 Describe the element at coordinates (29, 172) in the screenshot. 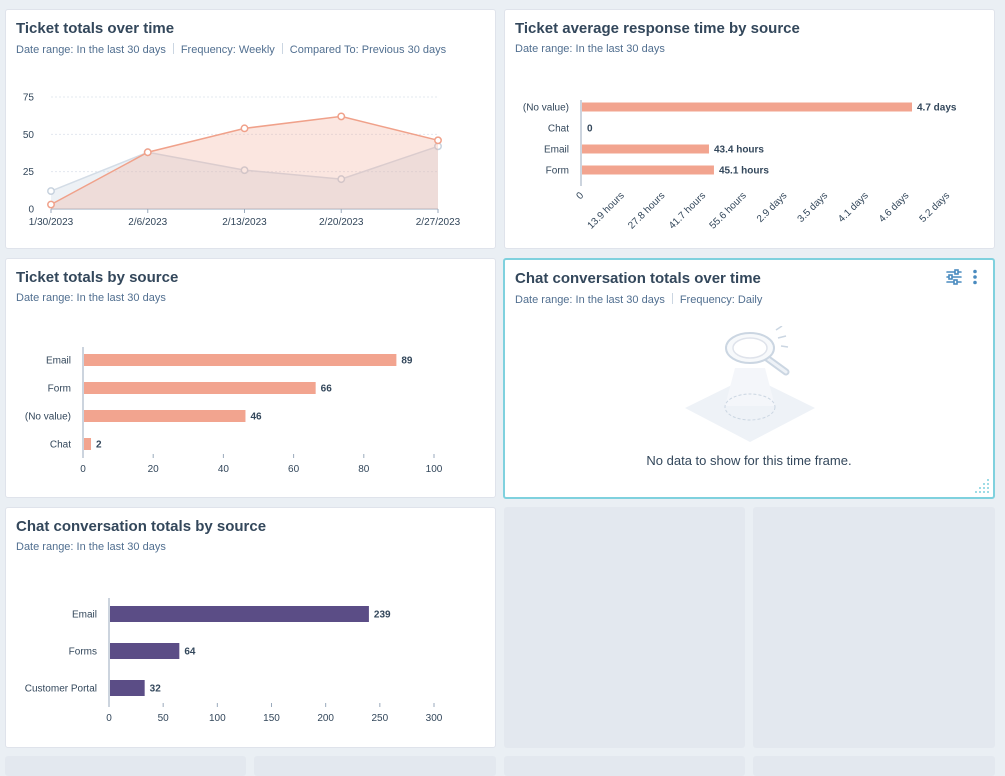

I see `y-tick-label: 25` at that location.